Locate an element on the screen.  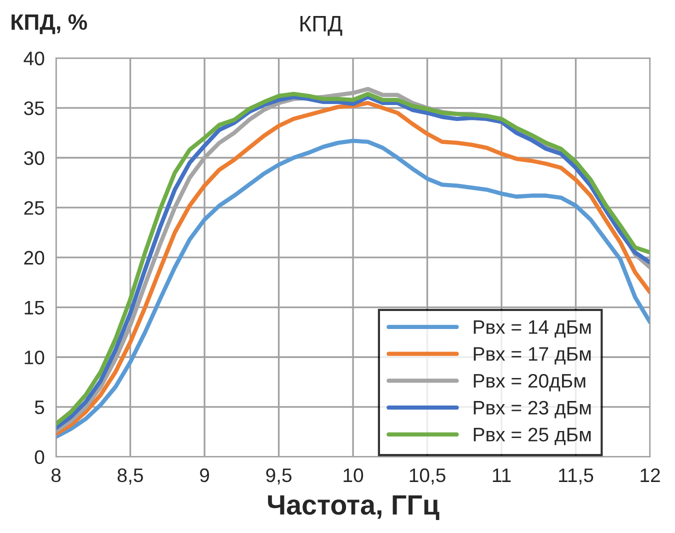
legend-label: Pвх = 23 дБм is located at coordinates (532, 409).